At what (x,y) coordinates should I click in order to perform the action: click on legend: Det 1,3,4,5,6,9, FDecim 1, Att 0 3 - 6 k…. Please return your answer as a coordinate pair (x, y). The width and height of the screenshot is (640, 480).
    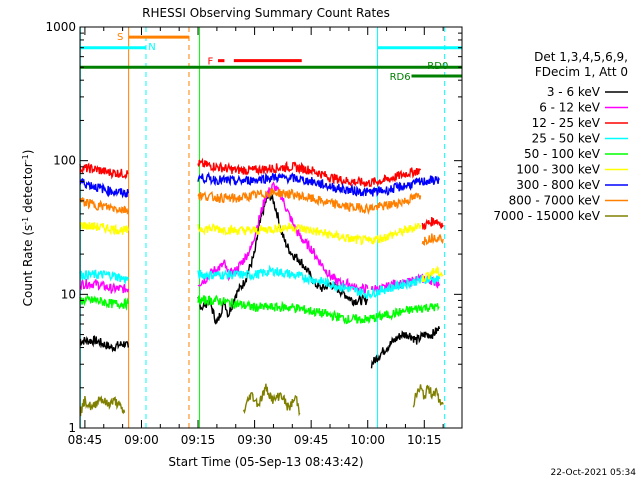
    Looking at the image, I should click on (560, 136).